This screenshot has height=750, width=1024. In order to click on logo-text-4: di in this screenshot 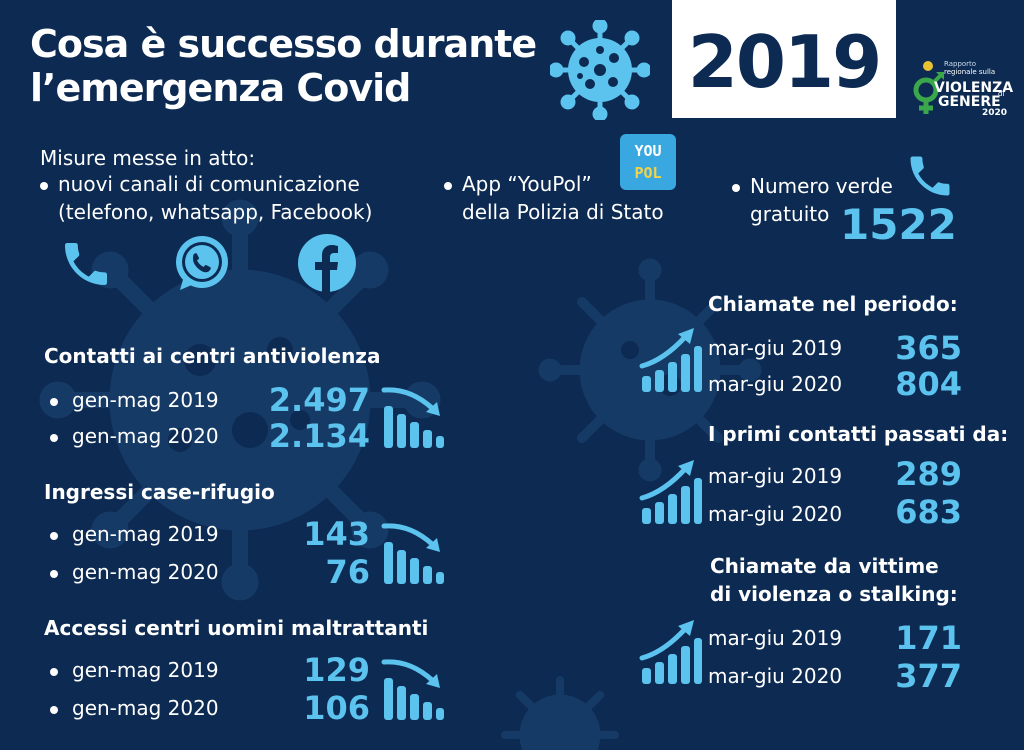, I will do `click(1001, 94)`.